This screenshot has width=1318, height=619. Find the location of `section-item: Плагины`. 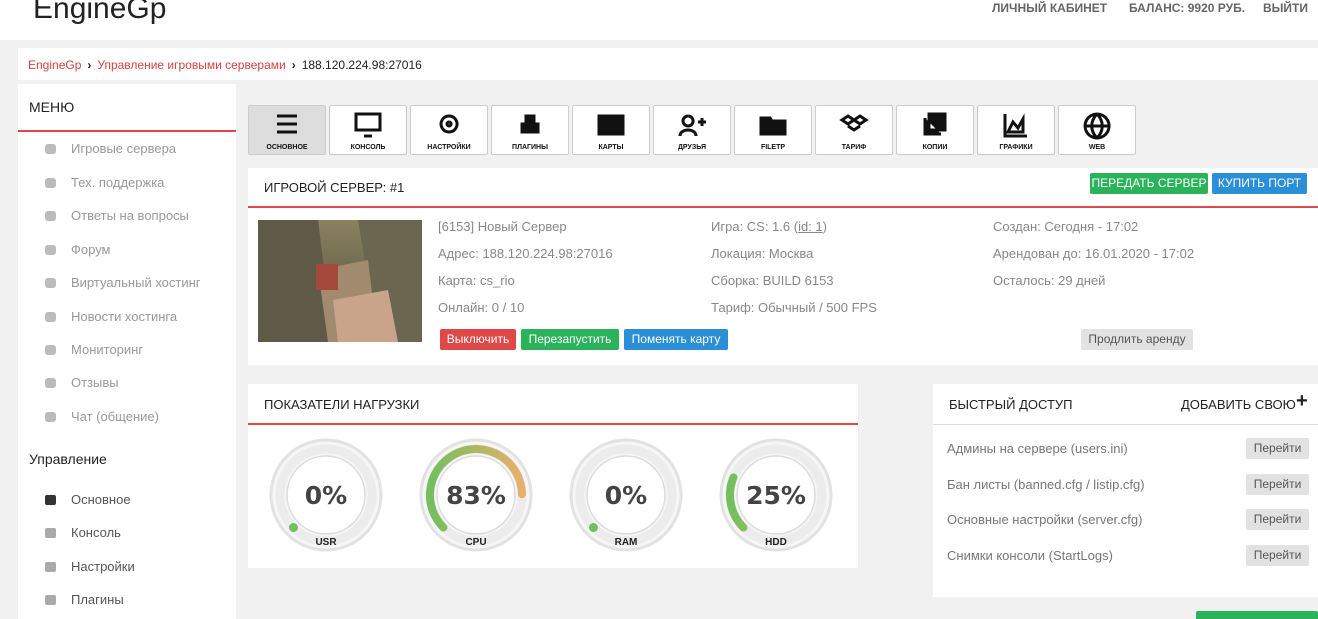

section-item: Плагины is located at coordinates (97, 599).